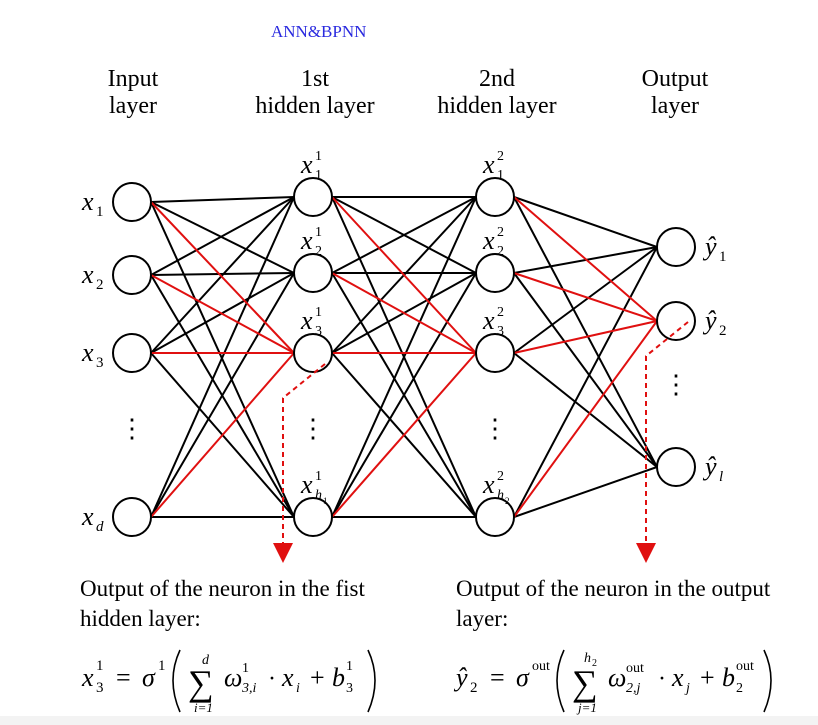 Image resolution: width=818 pixels, height=725 pixels. Describe the element at coordinates (222, 588) in the screenshot. I see `left-caption-line1: Output of the neuron in the fist` at that location.